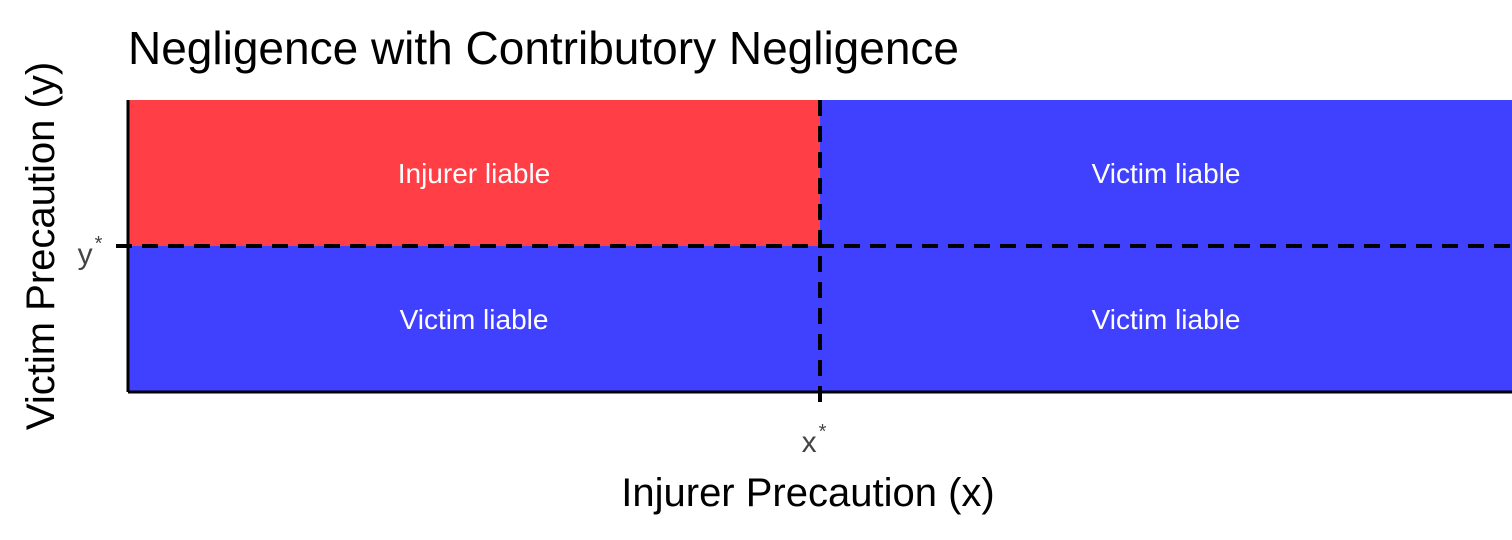 The width and height of the screenshot is (1512, 540). I want to click on x-axis-title: Injurer Precaution (x), so click(807, 493).